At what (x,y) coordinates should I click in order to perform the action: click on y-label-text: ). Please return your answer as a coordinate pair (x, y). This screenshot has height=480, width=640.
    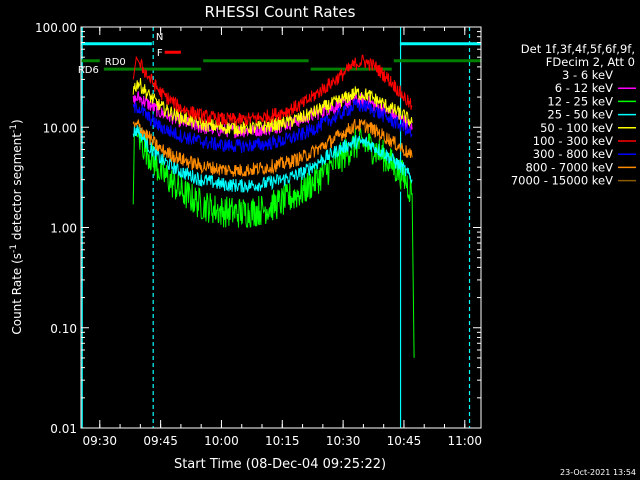
    Looking at the image, I should click on (17, 121).